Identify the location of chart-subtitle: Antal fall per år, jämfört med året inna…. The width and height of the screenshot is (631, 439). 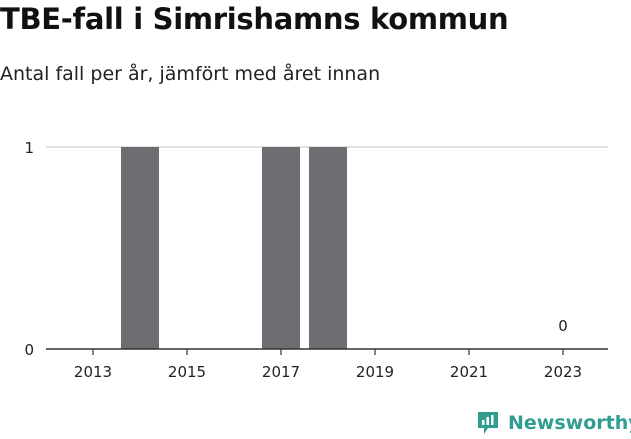
(190, 74).